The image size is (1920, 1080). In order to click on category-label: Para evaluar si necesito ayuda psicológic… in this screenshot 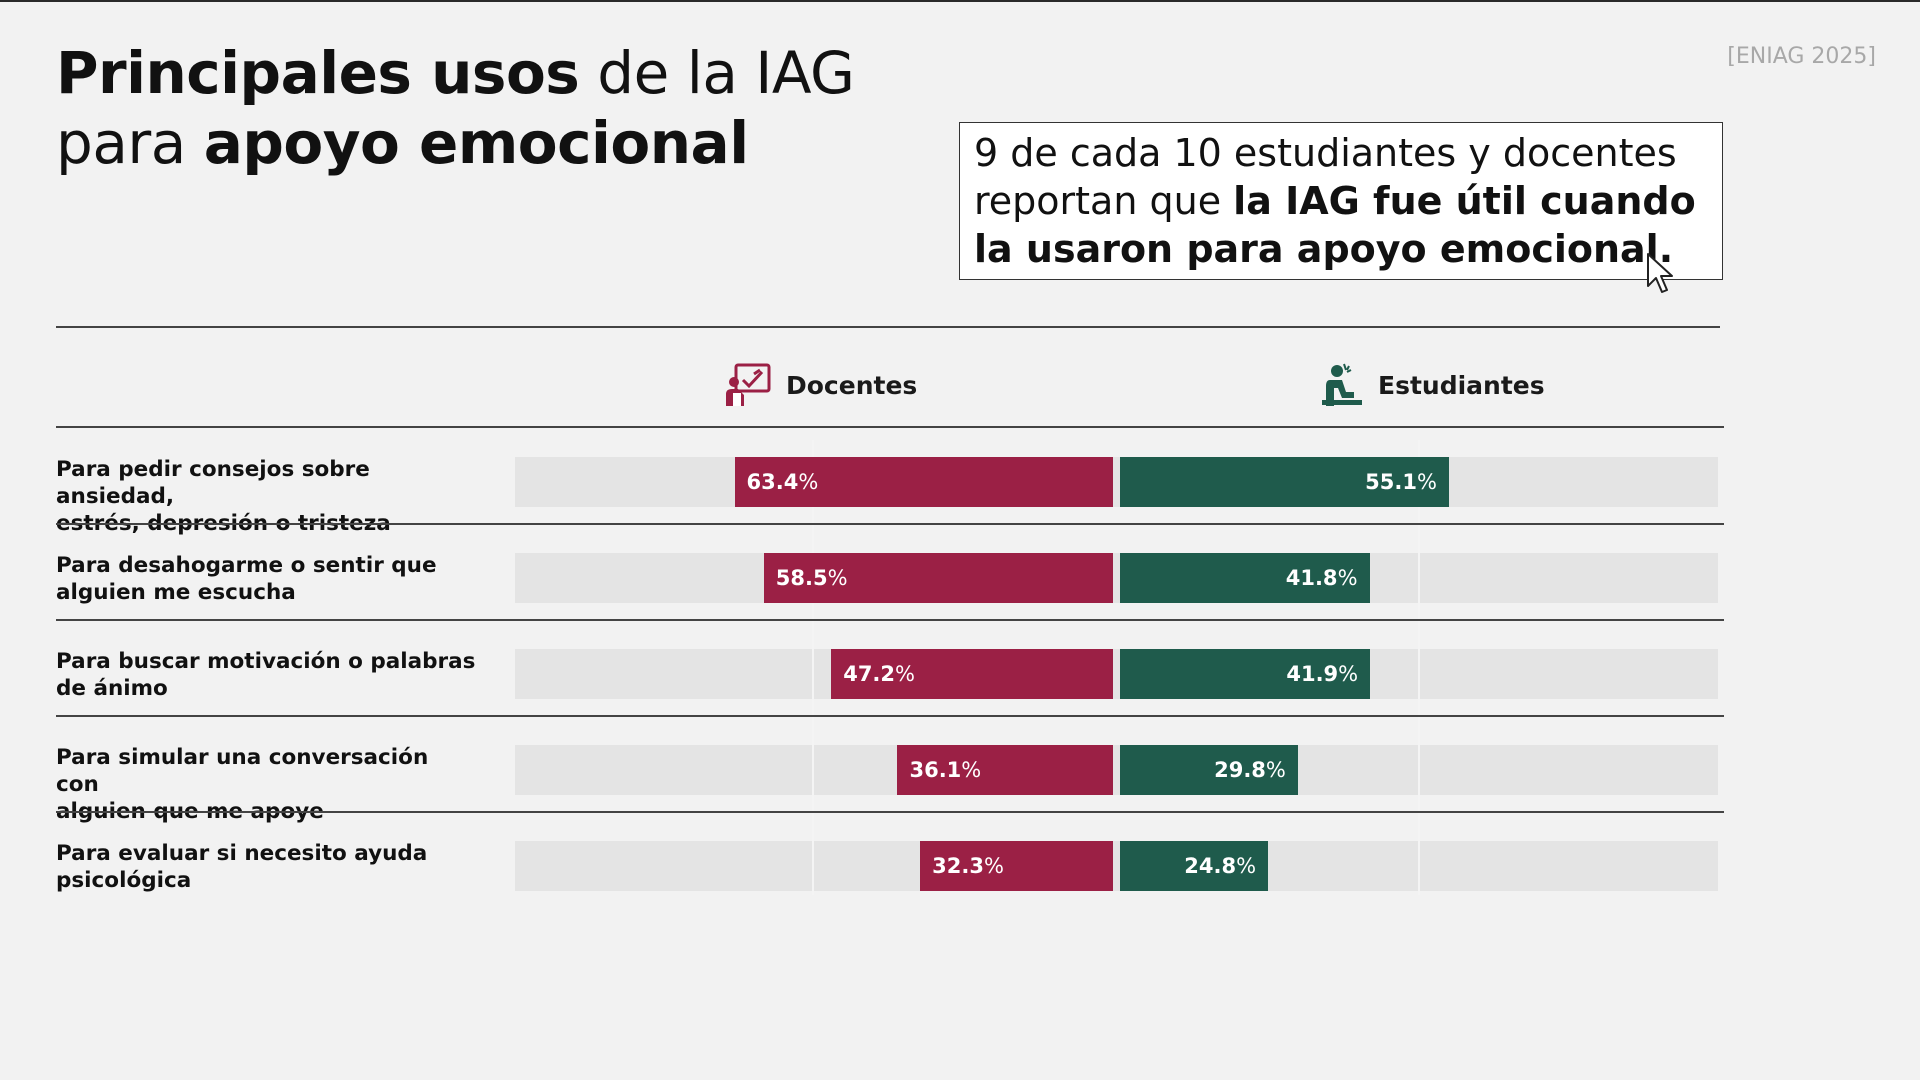, I will do `click(242, 867)`.